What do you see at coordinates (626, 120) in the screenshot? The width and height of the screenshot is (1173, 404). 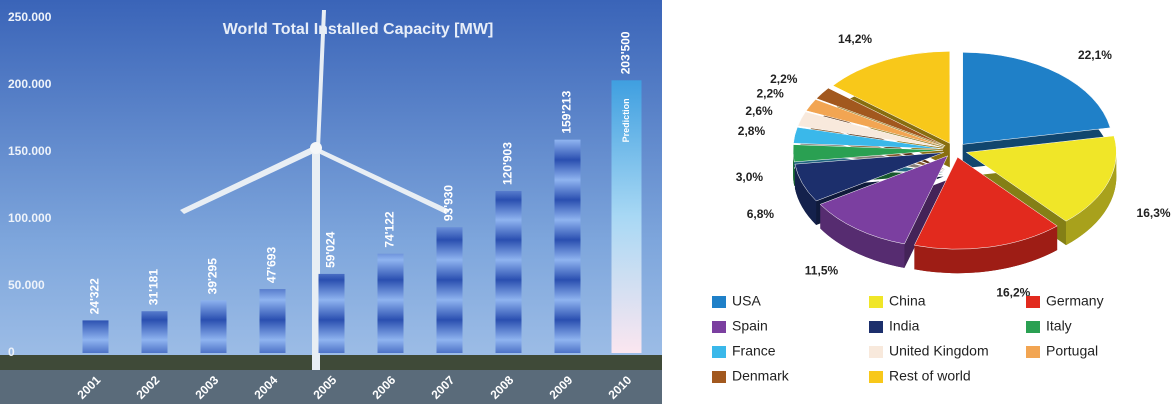 I see `annotation: Prediction` at bounding box center [626, 120].